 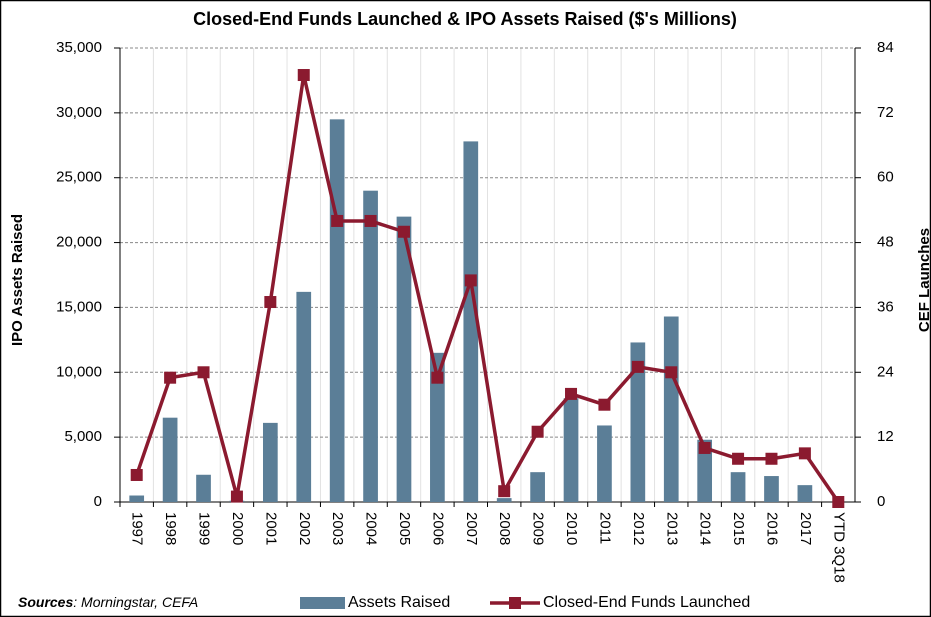 What do you see at coordinates (270, 528) in the screenshot?
I see `x-tick-label: 2001` at bounding box center [270, 528].